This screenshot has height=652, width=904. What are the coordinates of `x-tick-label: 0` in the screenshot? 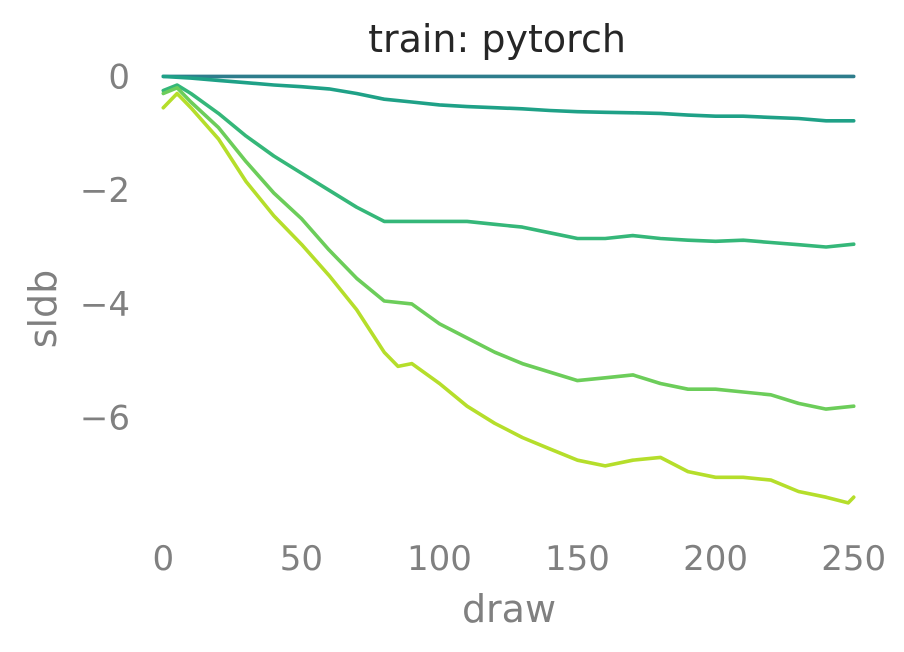 It's located at (163, 559).